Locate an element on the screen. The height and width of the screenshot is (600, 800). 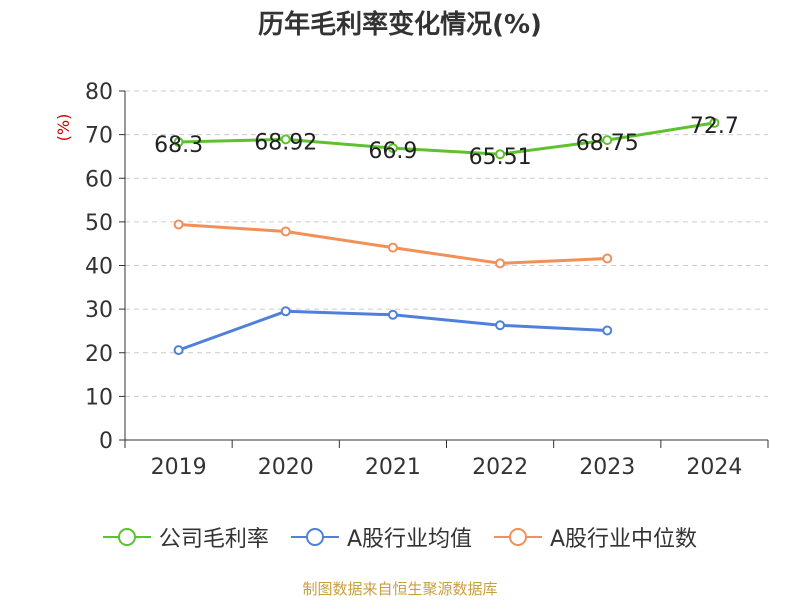
data-label: 72.7 is located at coordinates (714, 126).